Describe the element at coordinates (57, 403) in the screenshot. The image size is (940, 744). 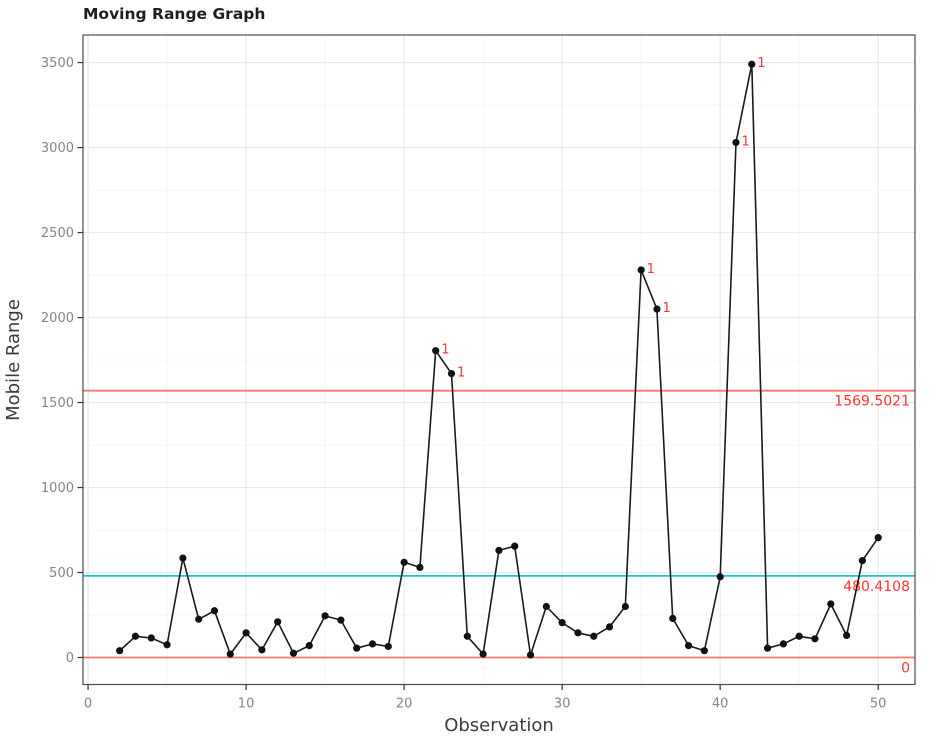
I see `y-tick-label: 1500` at that location.